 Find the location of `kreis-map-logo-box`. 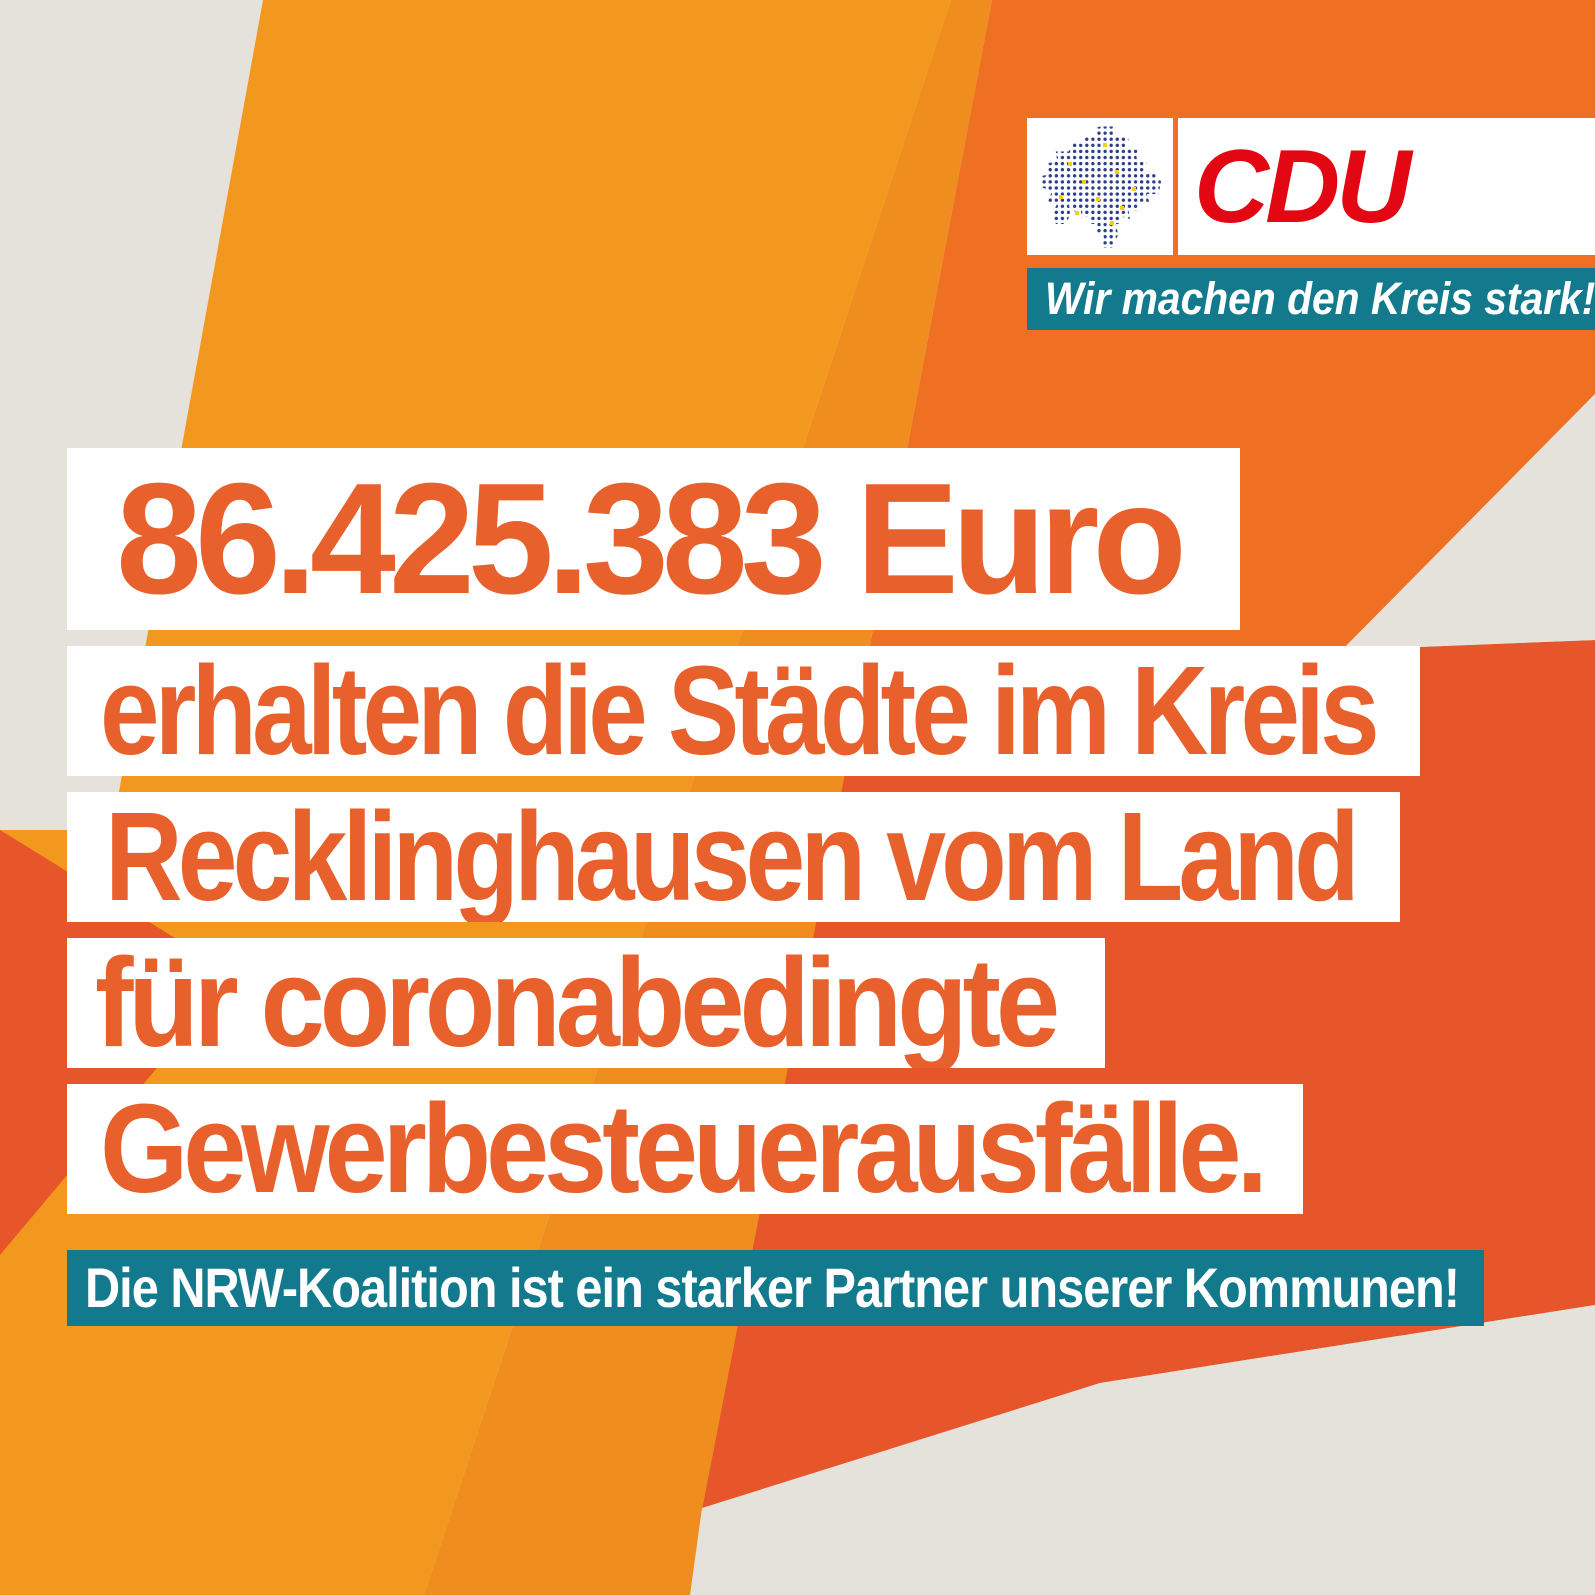

kreis-map-logo-box is located at coordinates (1100, 186).